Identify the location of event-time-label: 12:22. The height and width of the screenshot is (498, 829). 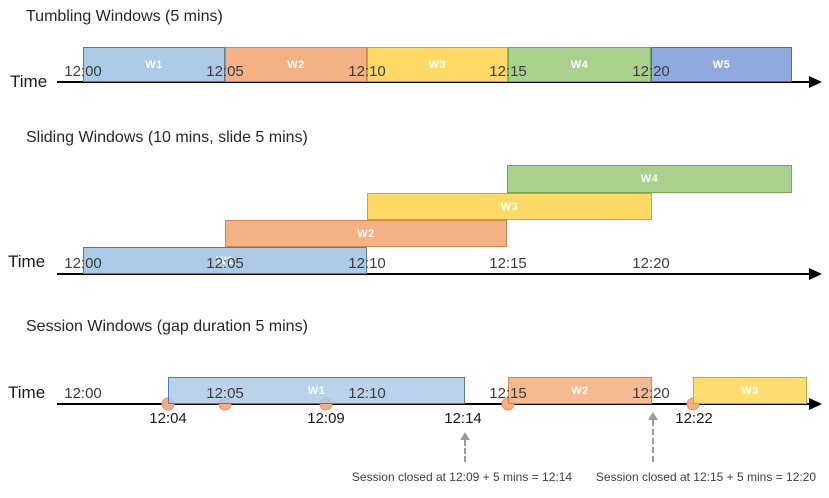
(694, 418).